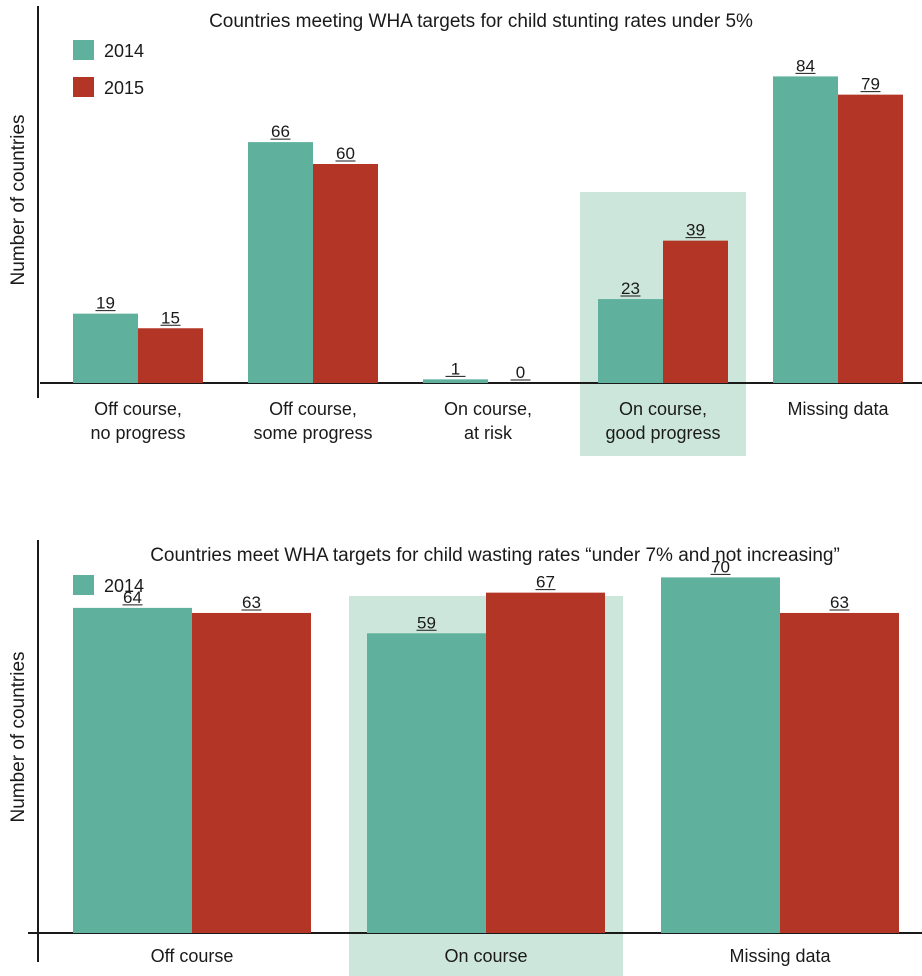  I want to click on value-label-2015-1: 63, so click(251, 602).